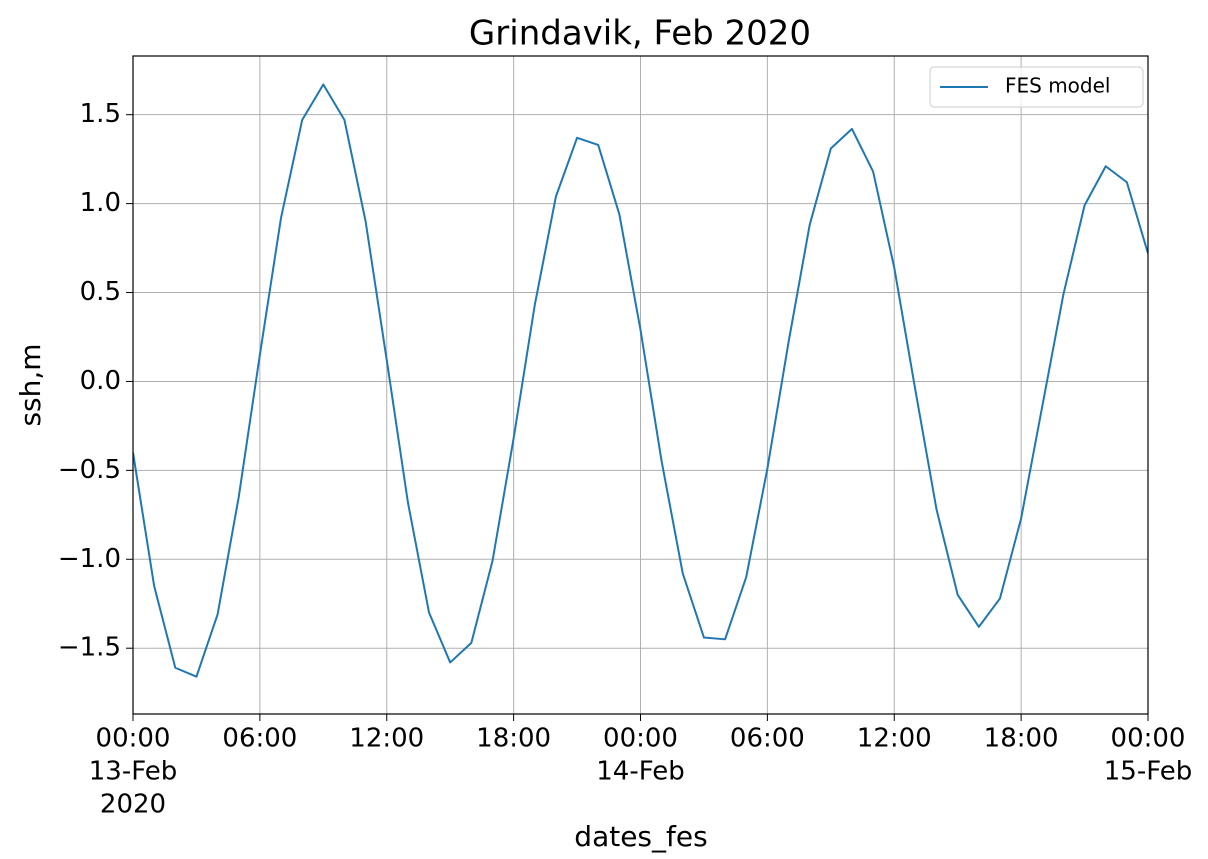 The width and height of the screenshot is (1208, 859). I want to click on legend-label: FES model, so click(1057, 86).